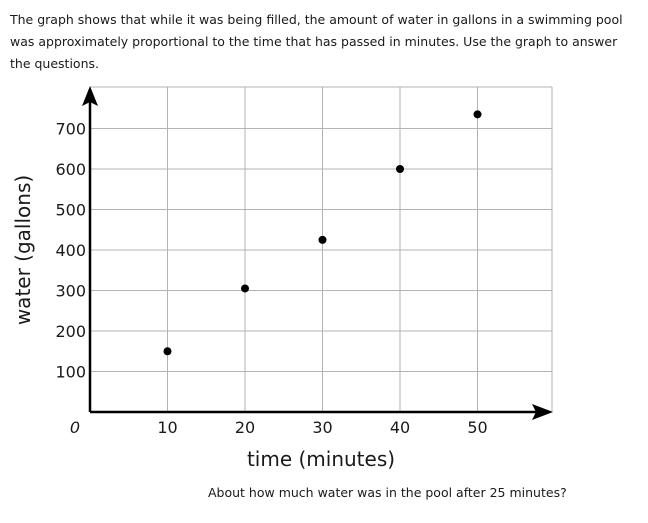 The height and width of the screenshot is (523, 648). Describe the element at coordinates (70, 129) in the screenshot. I see `y-tick-label: 700` at that location.